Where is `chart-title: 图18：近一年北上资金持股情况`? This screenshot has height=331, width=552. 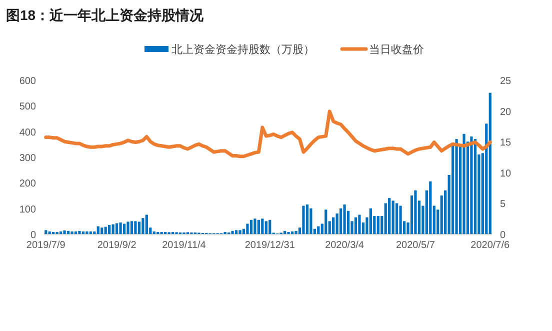 chart-title: 图18：近一年北上资金持股情况 is located at coordinates (105, 15).